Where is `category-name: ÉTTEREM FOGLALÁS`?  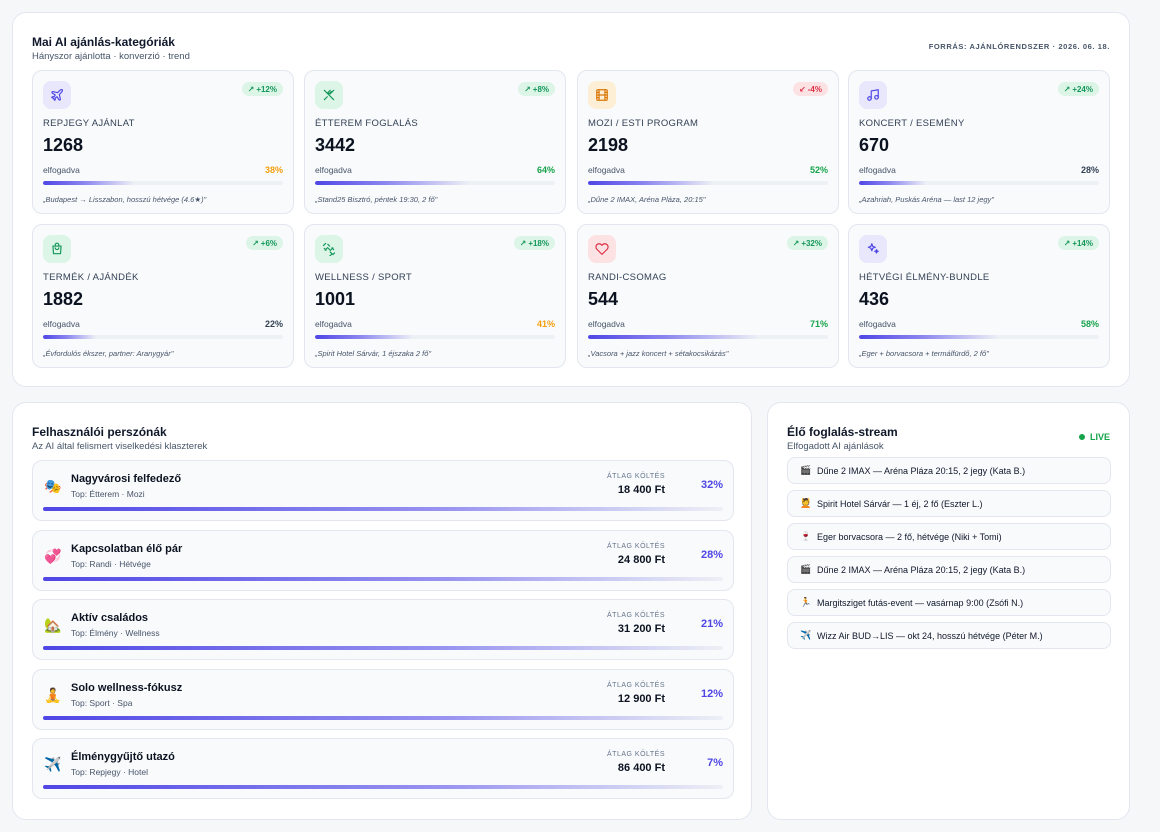
category-name: ÉTTEREM FOGLALÁS is located at coordinates (366, 123).